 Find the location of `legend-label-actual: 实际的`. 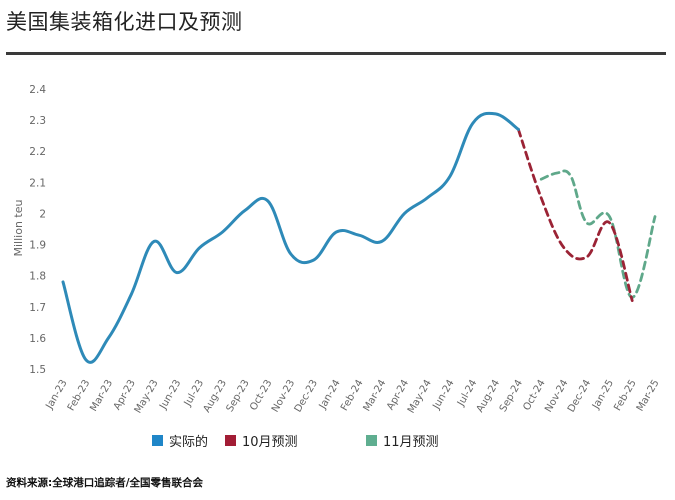

legend-label-actual: 实际的 is located at coordinates (189, 442).